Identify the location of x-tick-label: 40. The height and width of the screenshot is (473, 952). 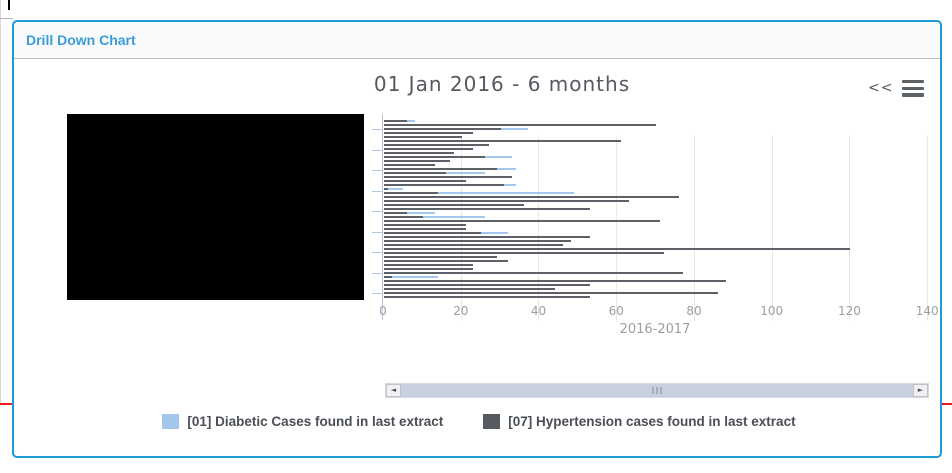
(538, 311).